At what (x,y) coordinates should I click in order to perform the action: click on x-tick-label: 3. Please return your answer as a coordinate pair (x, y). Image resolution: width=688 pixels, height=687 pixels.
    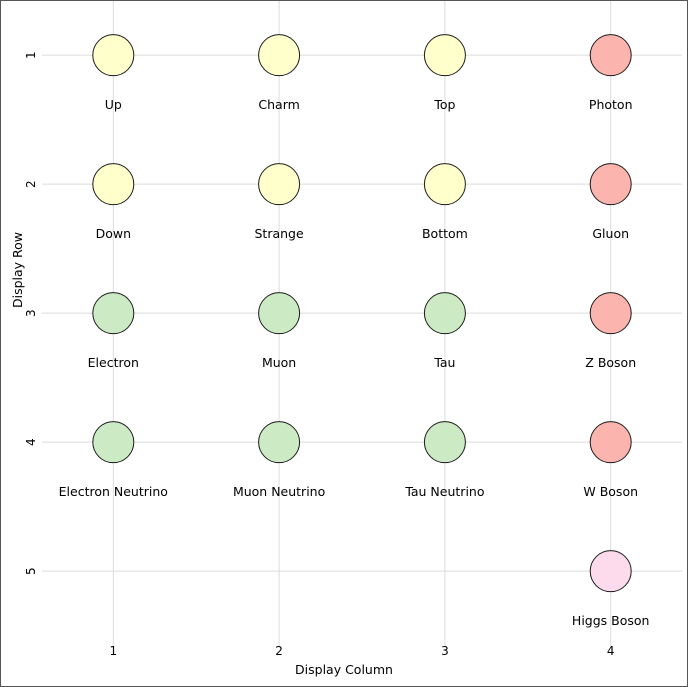
    Looking at the image, I should click on (445, 651).